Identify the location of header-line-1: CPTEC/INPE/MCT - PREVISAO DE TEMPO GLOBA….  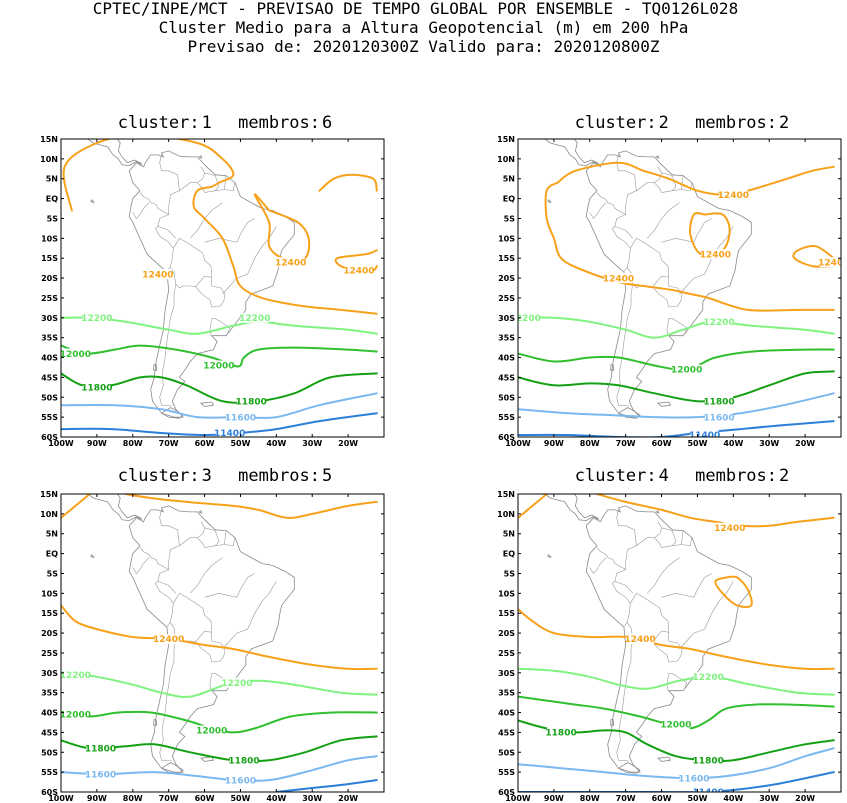
(415, 9).